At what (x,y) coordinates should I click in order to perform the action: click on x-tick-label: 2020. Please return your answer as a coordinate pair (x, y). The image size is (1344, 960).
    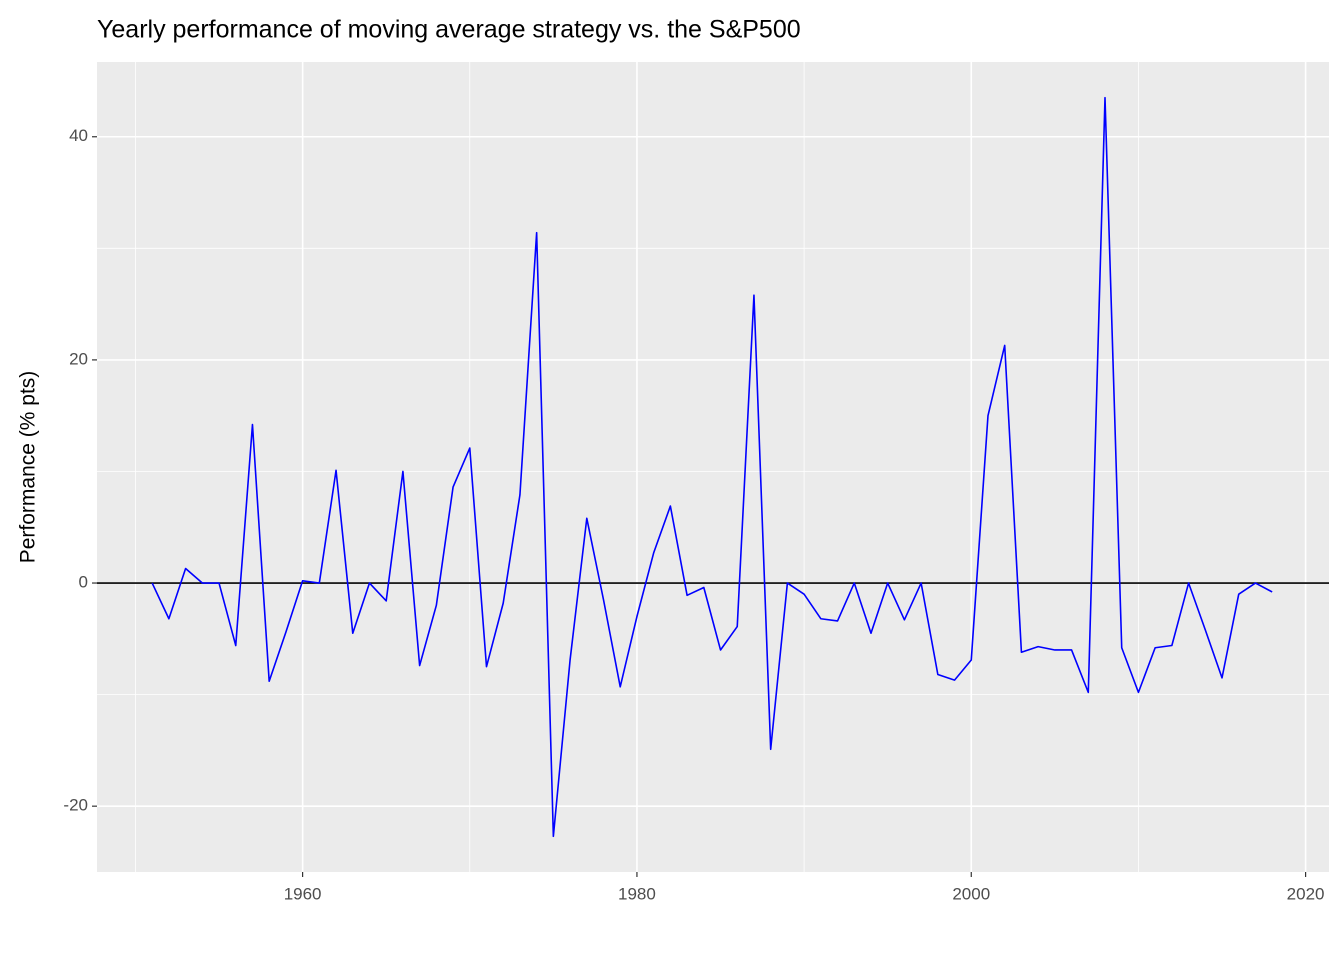
    Looking at the image, I should click on (1306, 893).